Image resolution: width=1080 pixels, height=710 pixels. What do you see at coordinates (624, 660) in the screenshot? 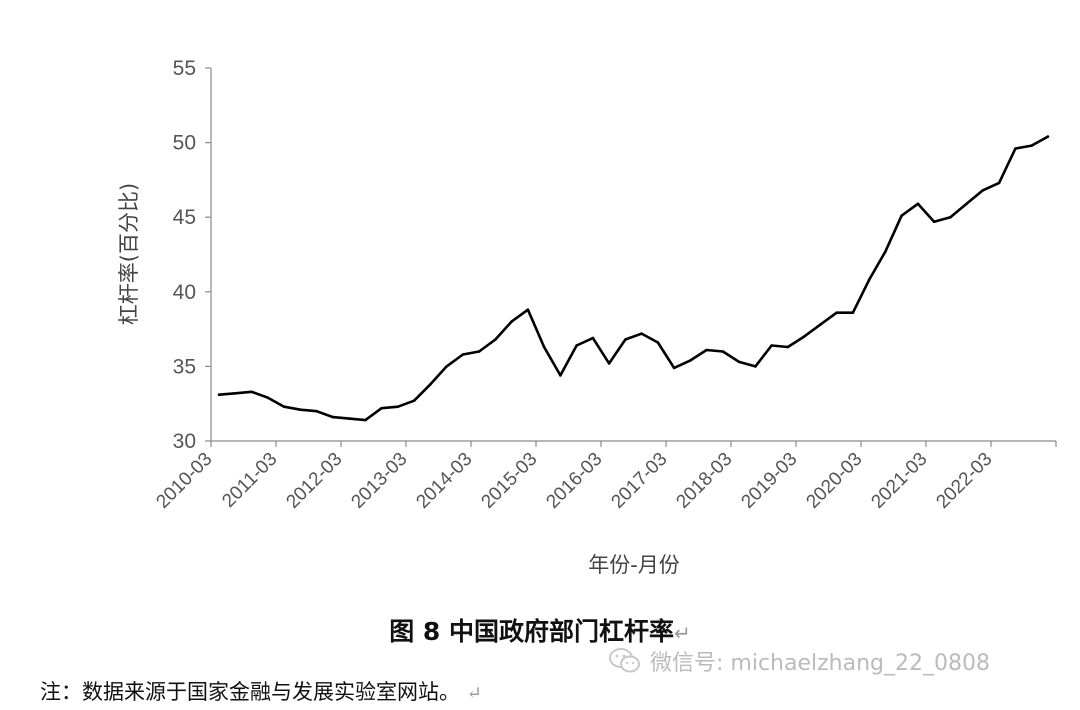
I see `wechat-icon` at bounding box center [624, 660].